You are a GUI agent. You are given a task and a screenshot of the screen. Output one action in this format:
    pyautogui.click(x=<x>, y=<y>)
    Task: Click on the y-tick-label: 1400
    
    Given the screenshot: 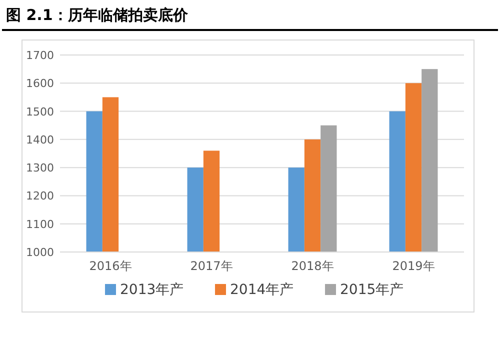 What is the action you would take?
    pyautogui.click(x=40, y=139)
    